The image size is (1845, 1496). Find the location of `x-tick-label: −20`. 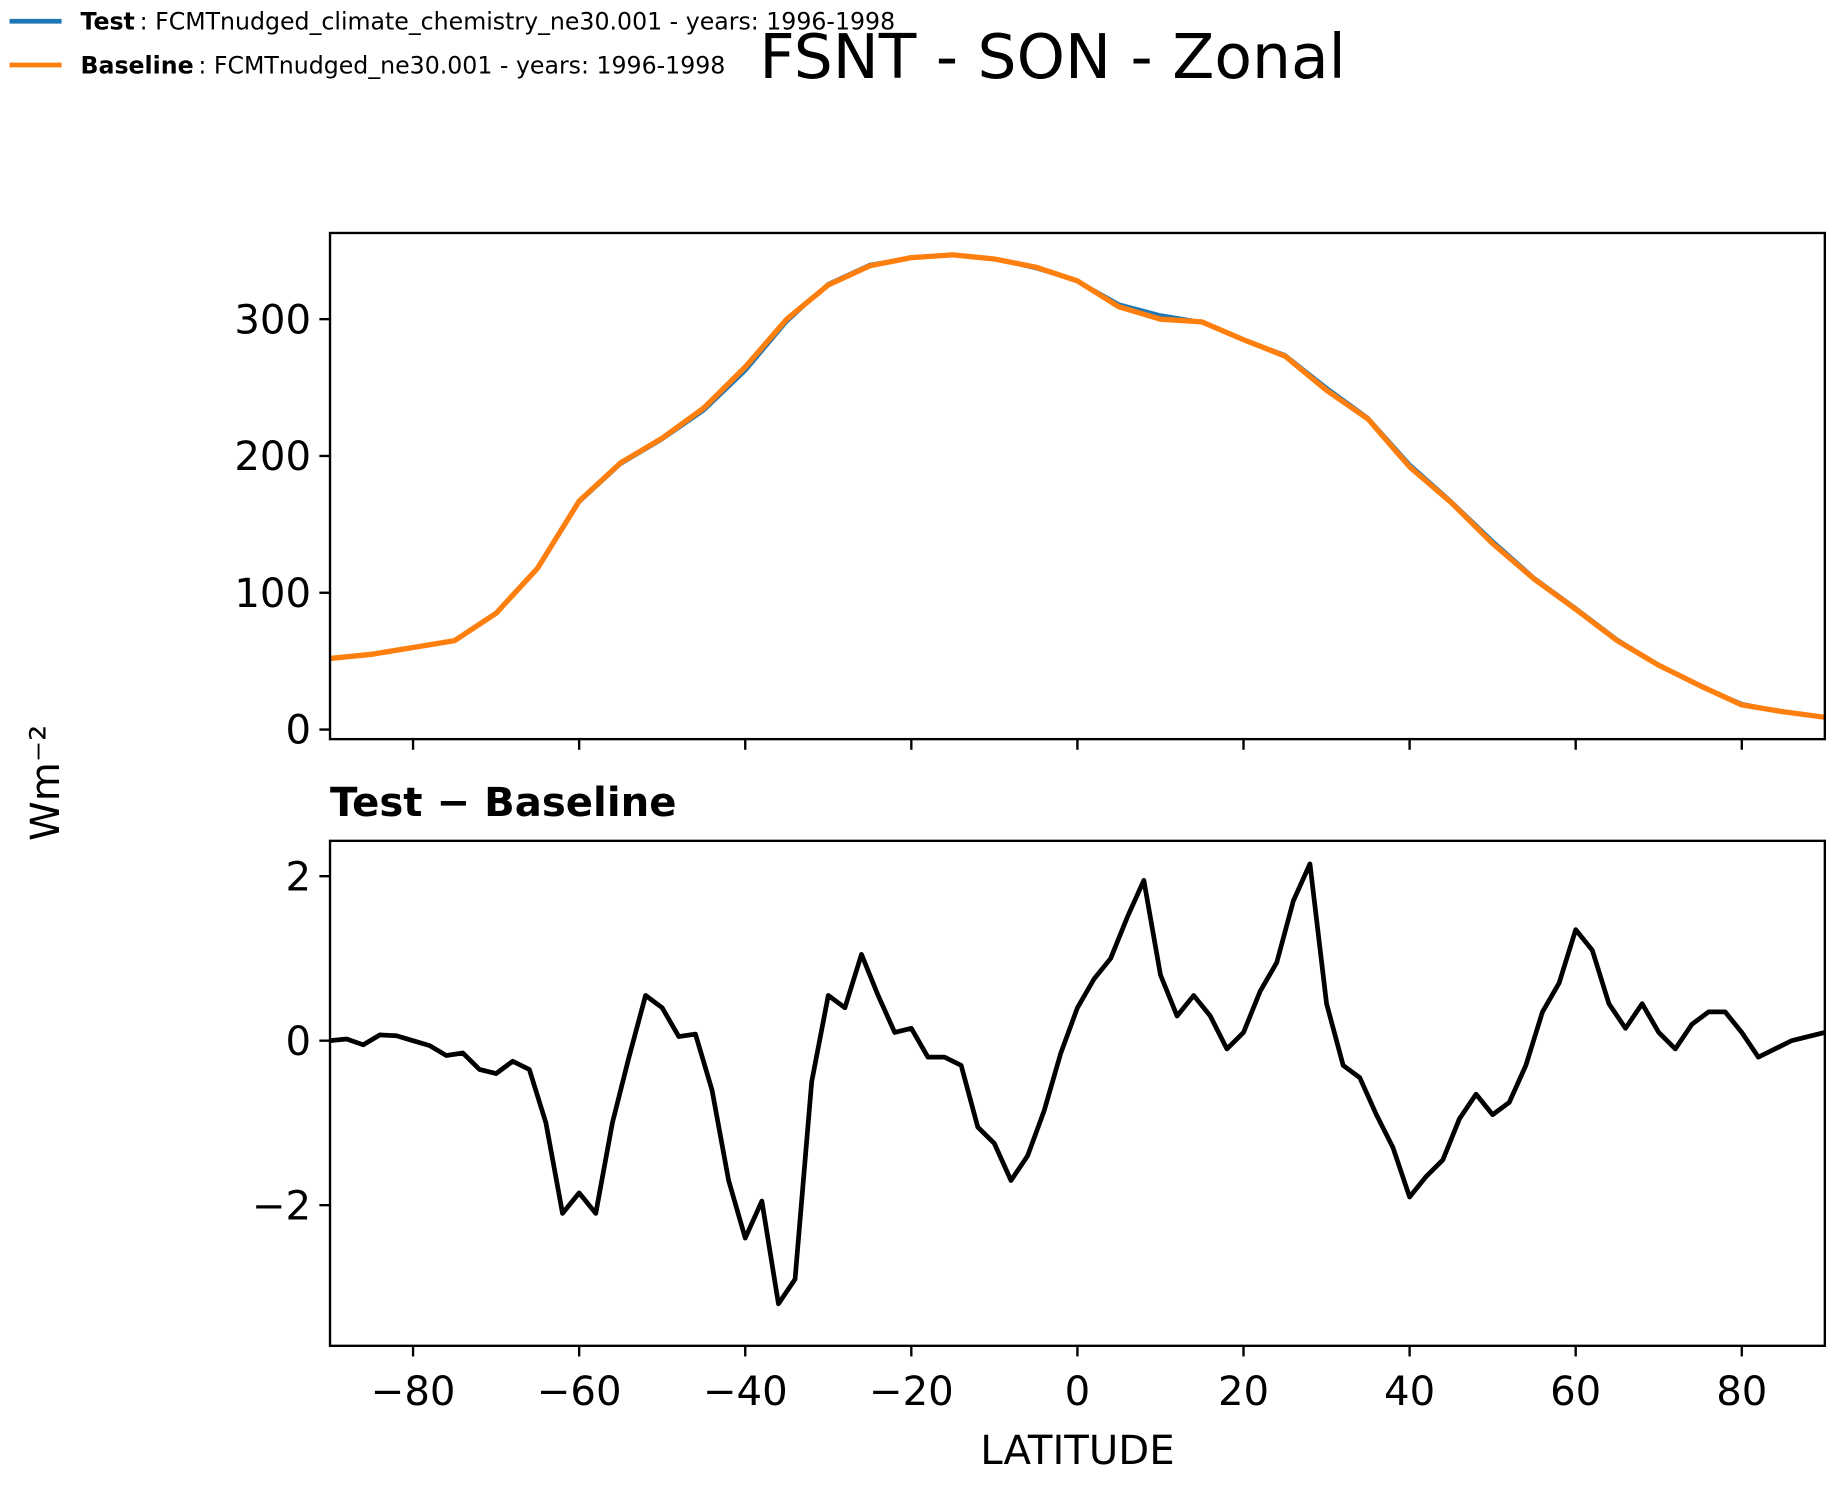

x-tick-label: −20 is located at coordinates (911, 1392).